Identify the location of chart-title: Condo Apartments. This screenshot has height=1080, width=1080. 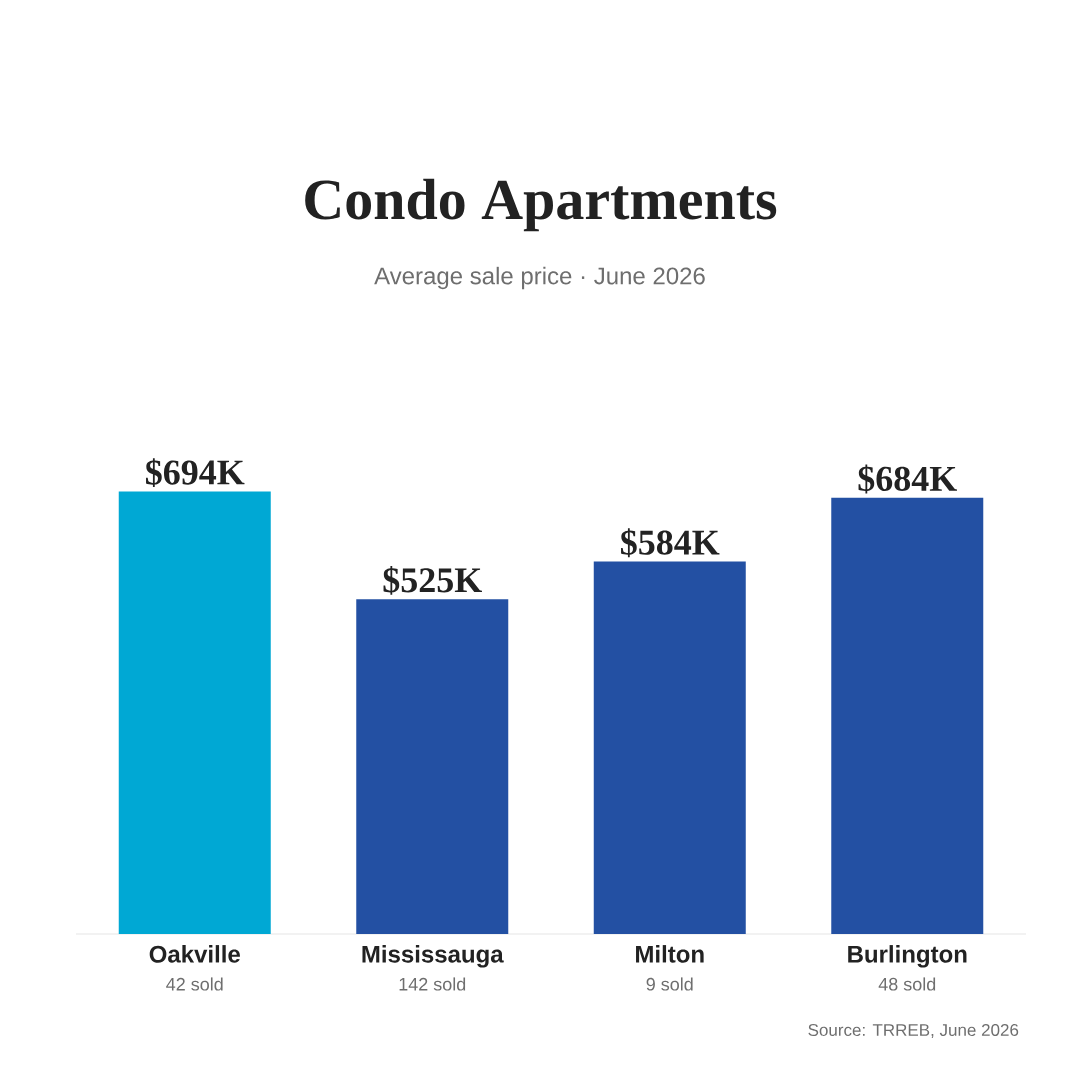
(541, 205).